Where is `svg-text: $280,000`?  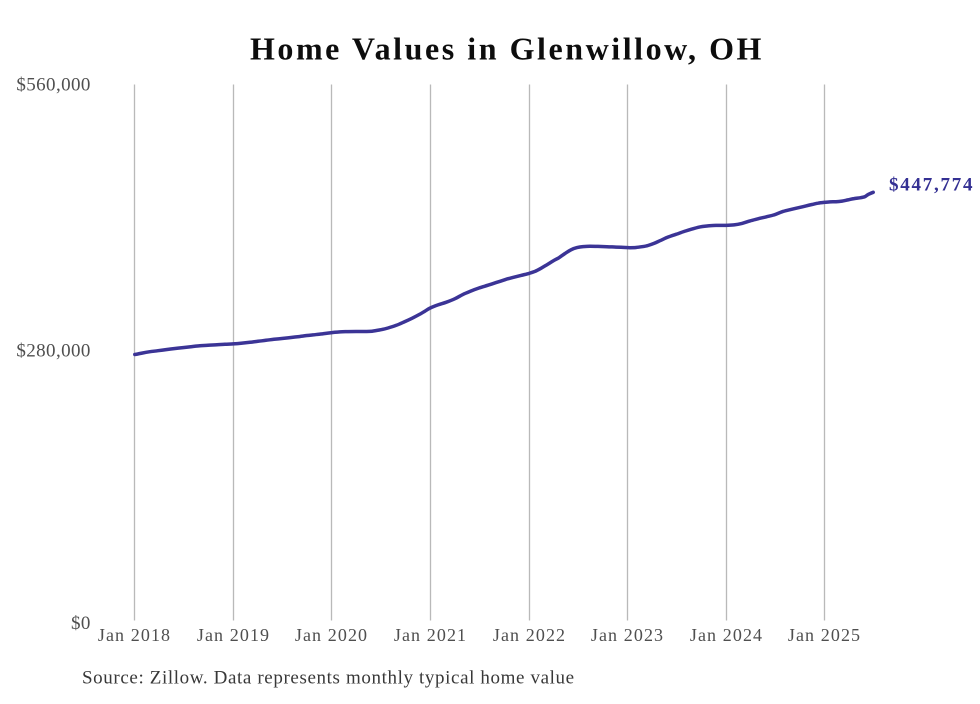 svg-text: $280,000 is located at coordinates (53, 351).